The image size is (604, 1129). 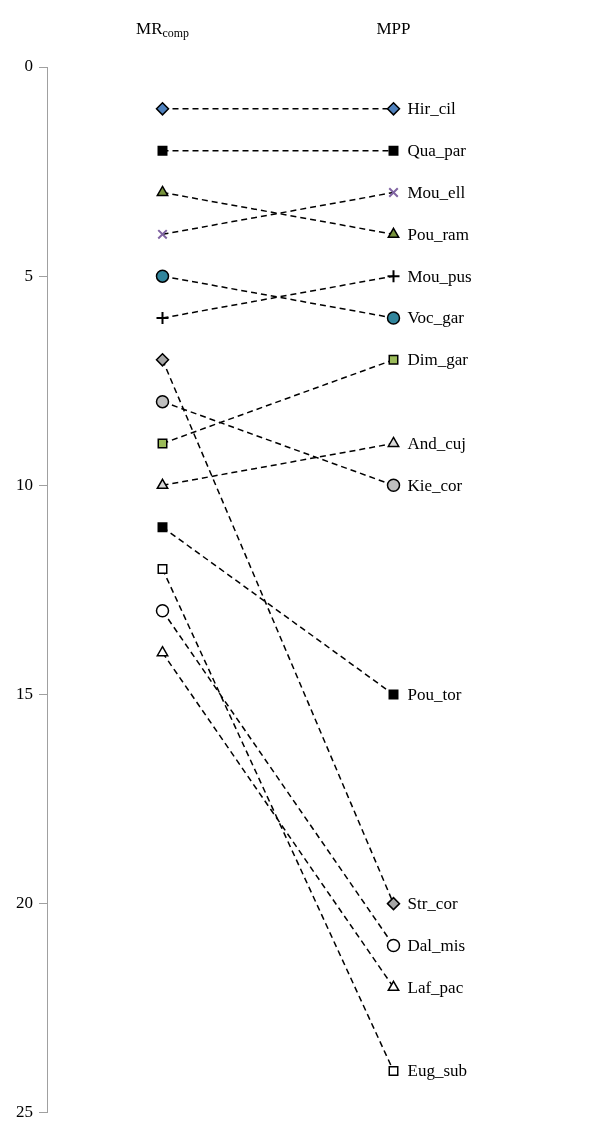 What do you see at coordinates (24, 693) in the screenshot?
I see `y-tick-label: 15` at bounding box center [24, 693].